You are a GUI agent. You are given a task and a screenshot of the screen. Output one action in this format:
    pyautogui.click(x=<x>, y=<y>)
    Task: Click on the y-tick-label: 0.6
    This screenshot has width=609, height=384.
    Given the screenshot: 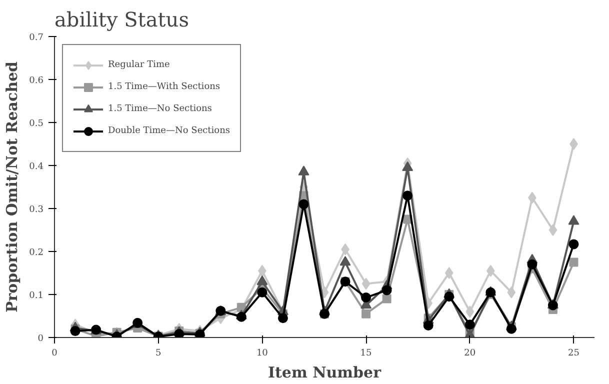 What is the action you would take?
    pyautogui.click(x=36, y=81)
    